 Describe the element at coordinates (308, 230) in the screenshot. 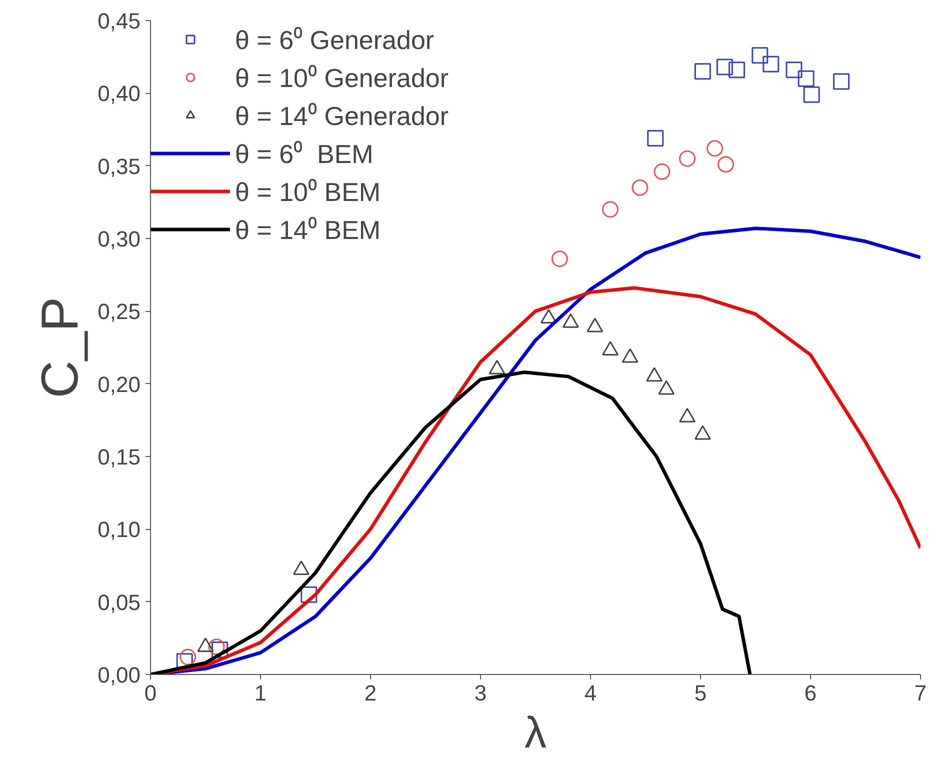

I see `legend-label: θ = 14⁰ BEM` at that location.